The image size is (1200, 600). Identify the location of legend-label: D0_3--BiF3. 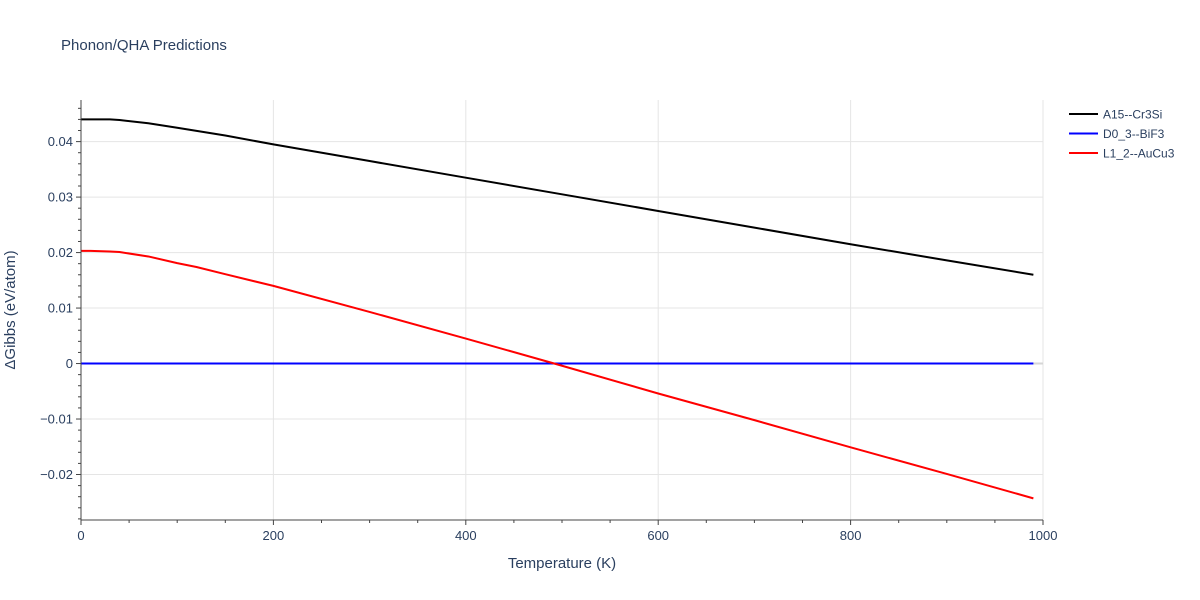
(1134, 134).